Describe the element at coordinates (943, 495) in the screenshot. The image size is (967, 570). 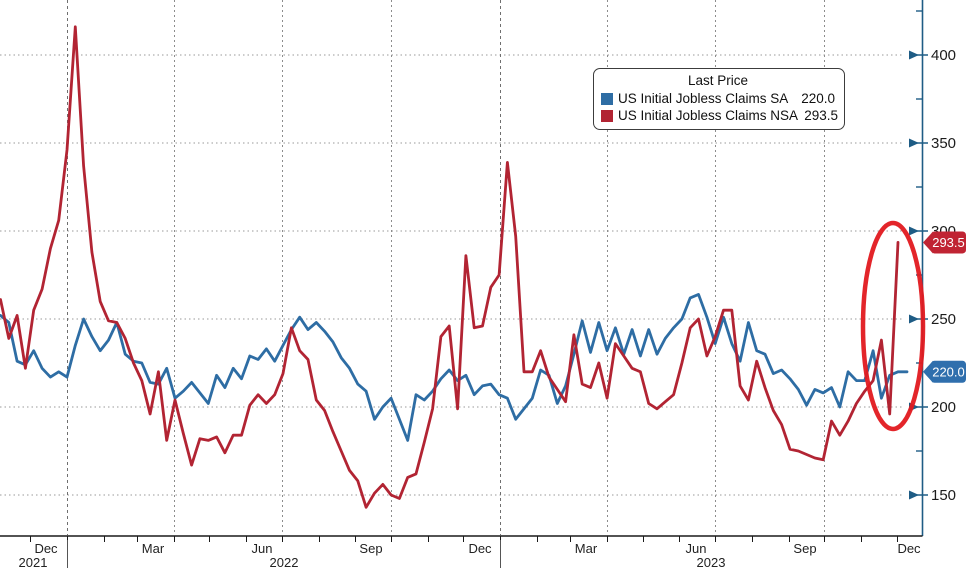
I see `y-axis-tick-label: 150` at that location.